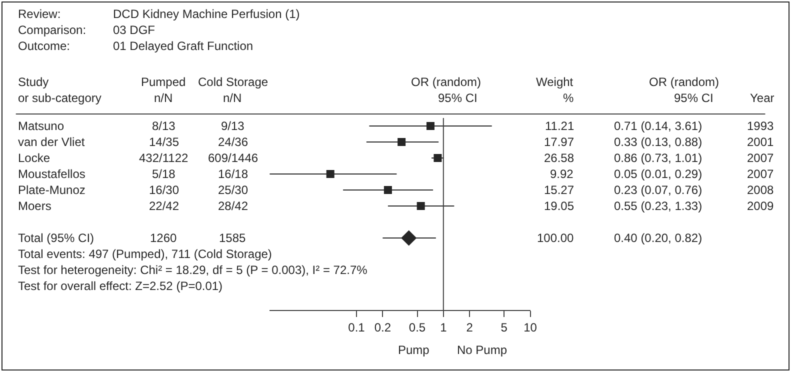 The image size is (798, 372). I want to click on text: No Pump, so click(482, 350).